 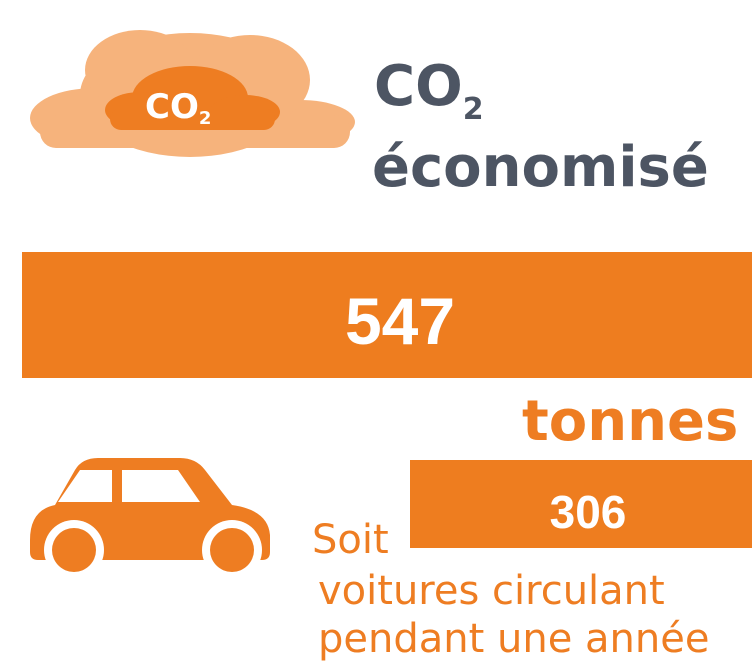 What do you see at coordinates (150, 519) in the screenshot?
I see `car-icon` at bounding box center [150, 519].